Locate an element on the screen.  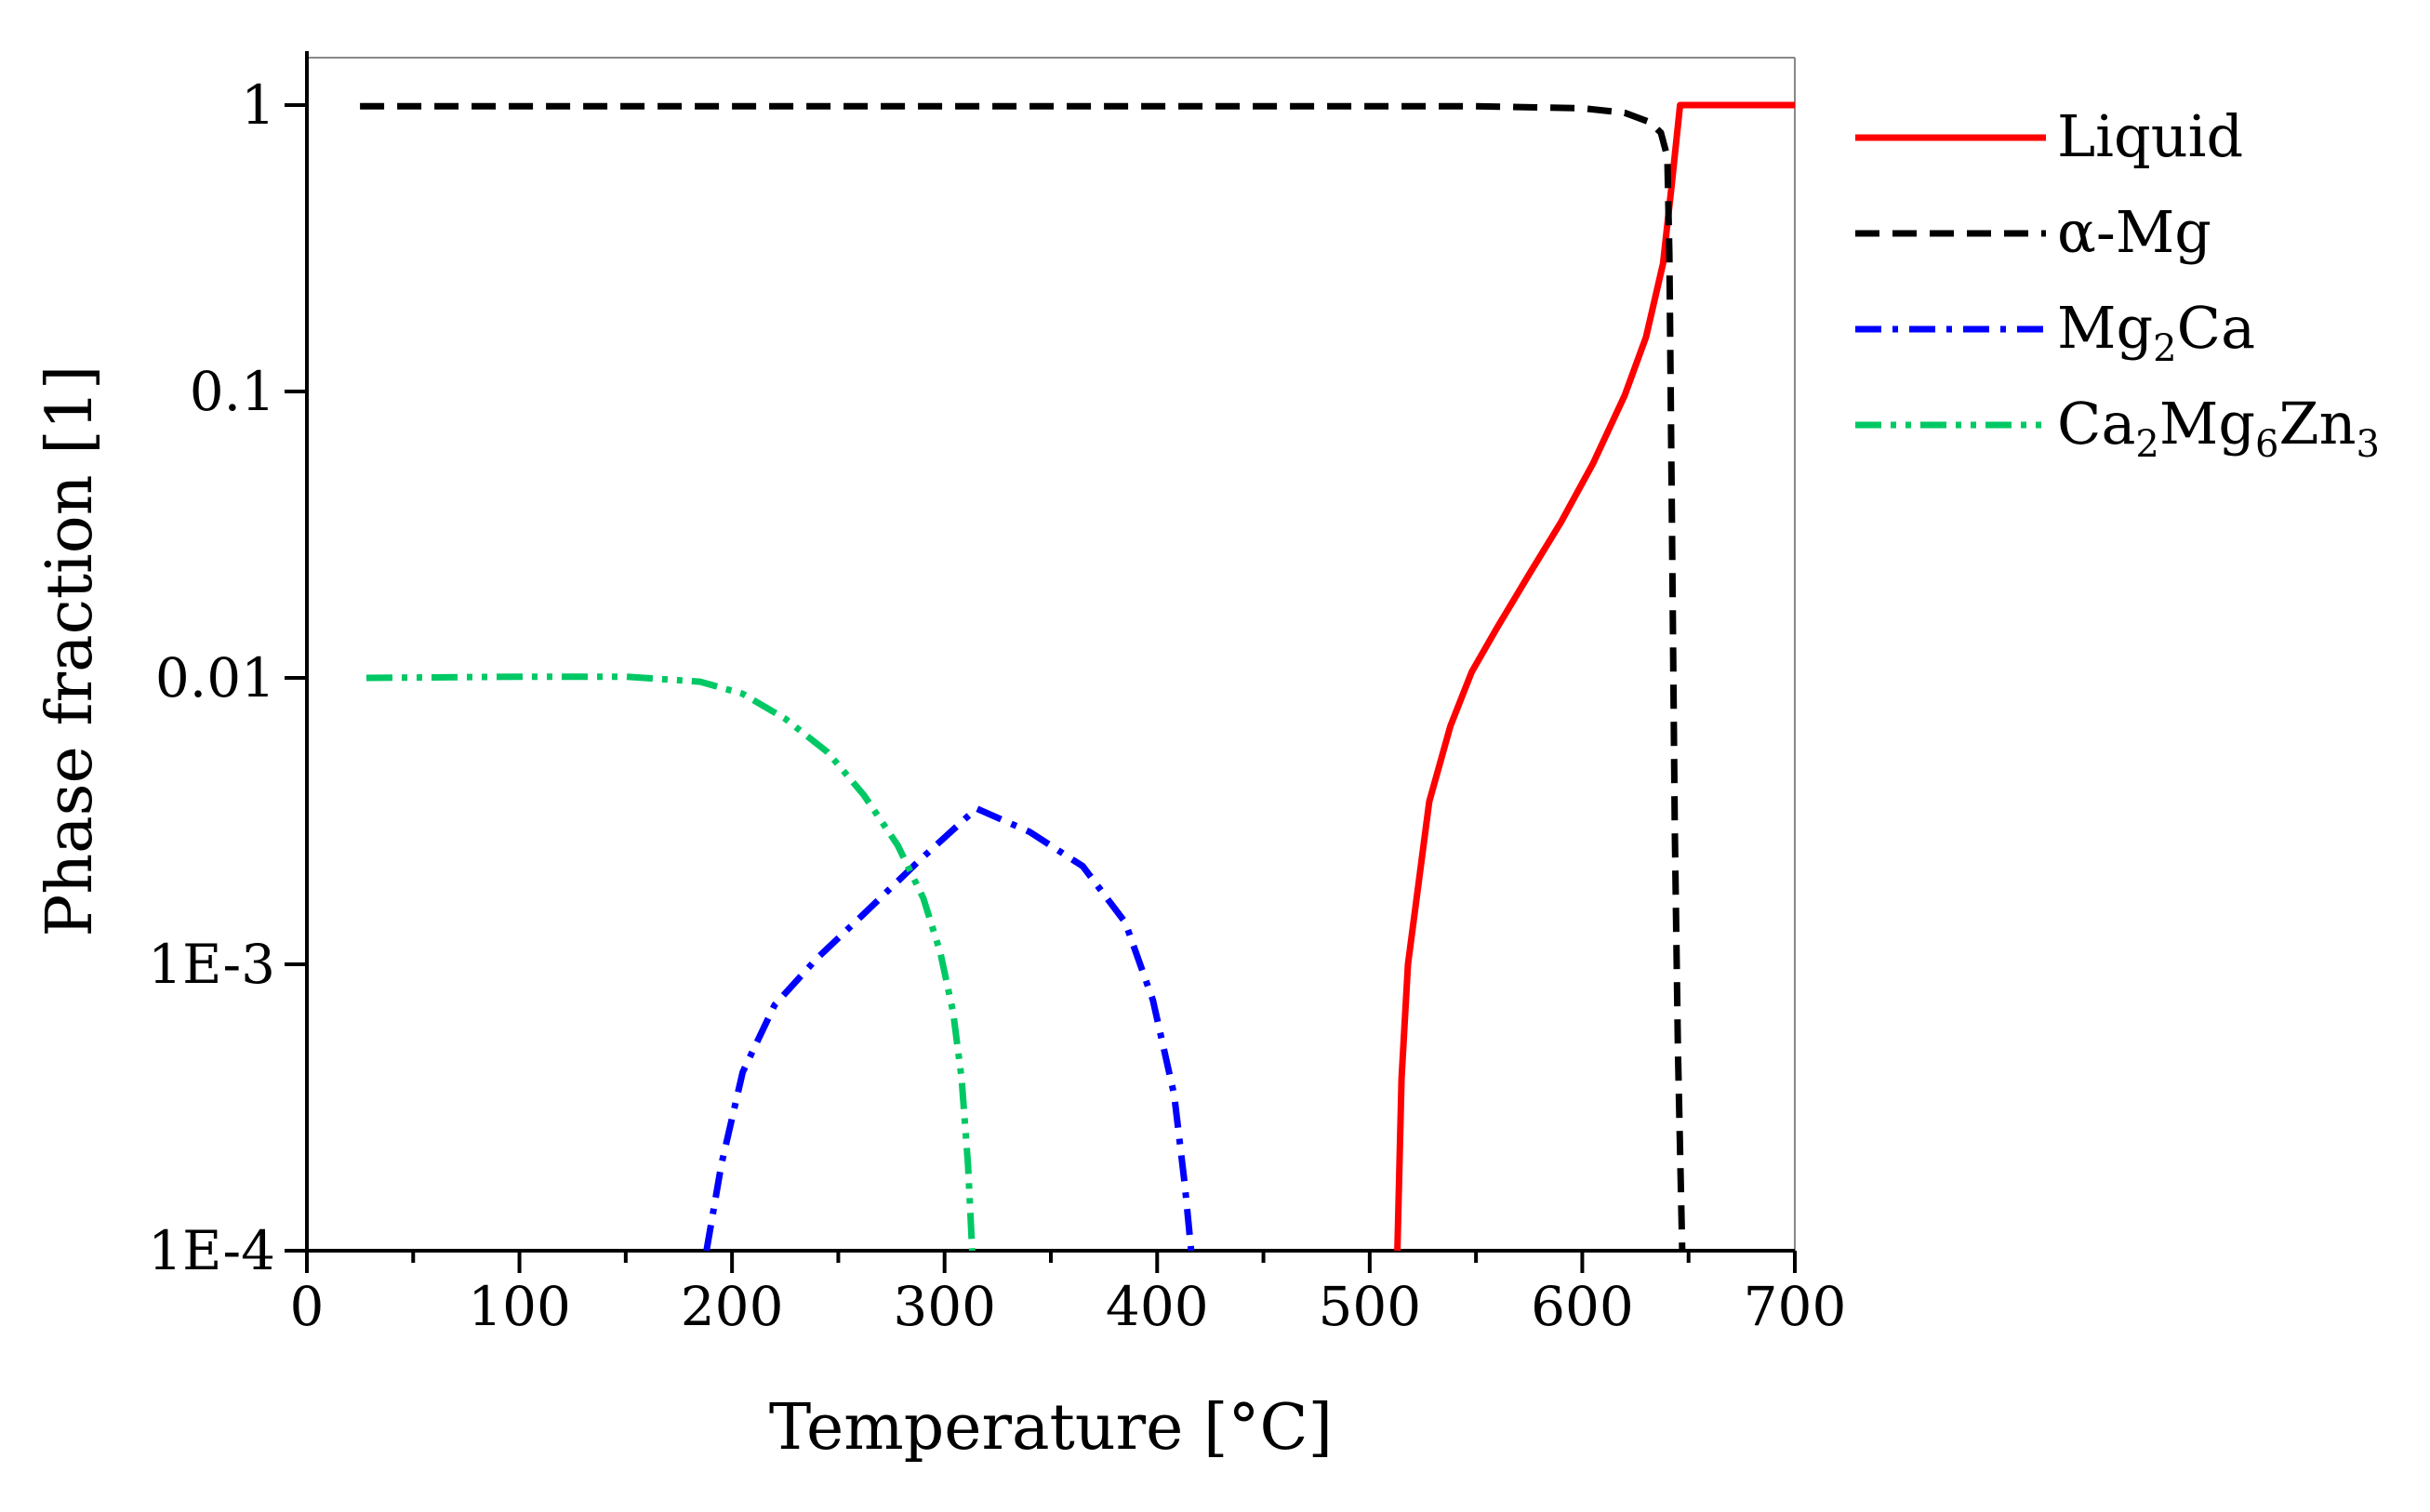
x-tick-label: 700 is located at coordinates (1795, 1306).